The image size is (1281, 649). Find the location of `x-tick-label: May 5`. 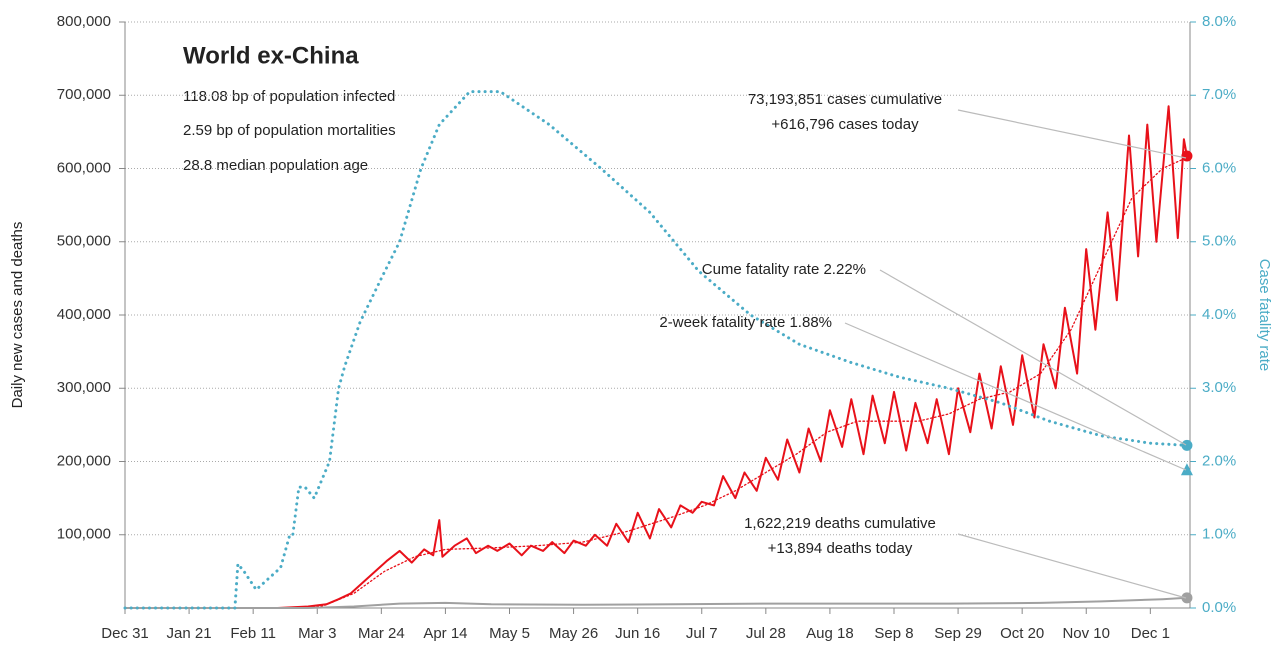

x-tick-label: May 5 is located at coordinates (509, 633).